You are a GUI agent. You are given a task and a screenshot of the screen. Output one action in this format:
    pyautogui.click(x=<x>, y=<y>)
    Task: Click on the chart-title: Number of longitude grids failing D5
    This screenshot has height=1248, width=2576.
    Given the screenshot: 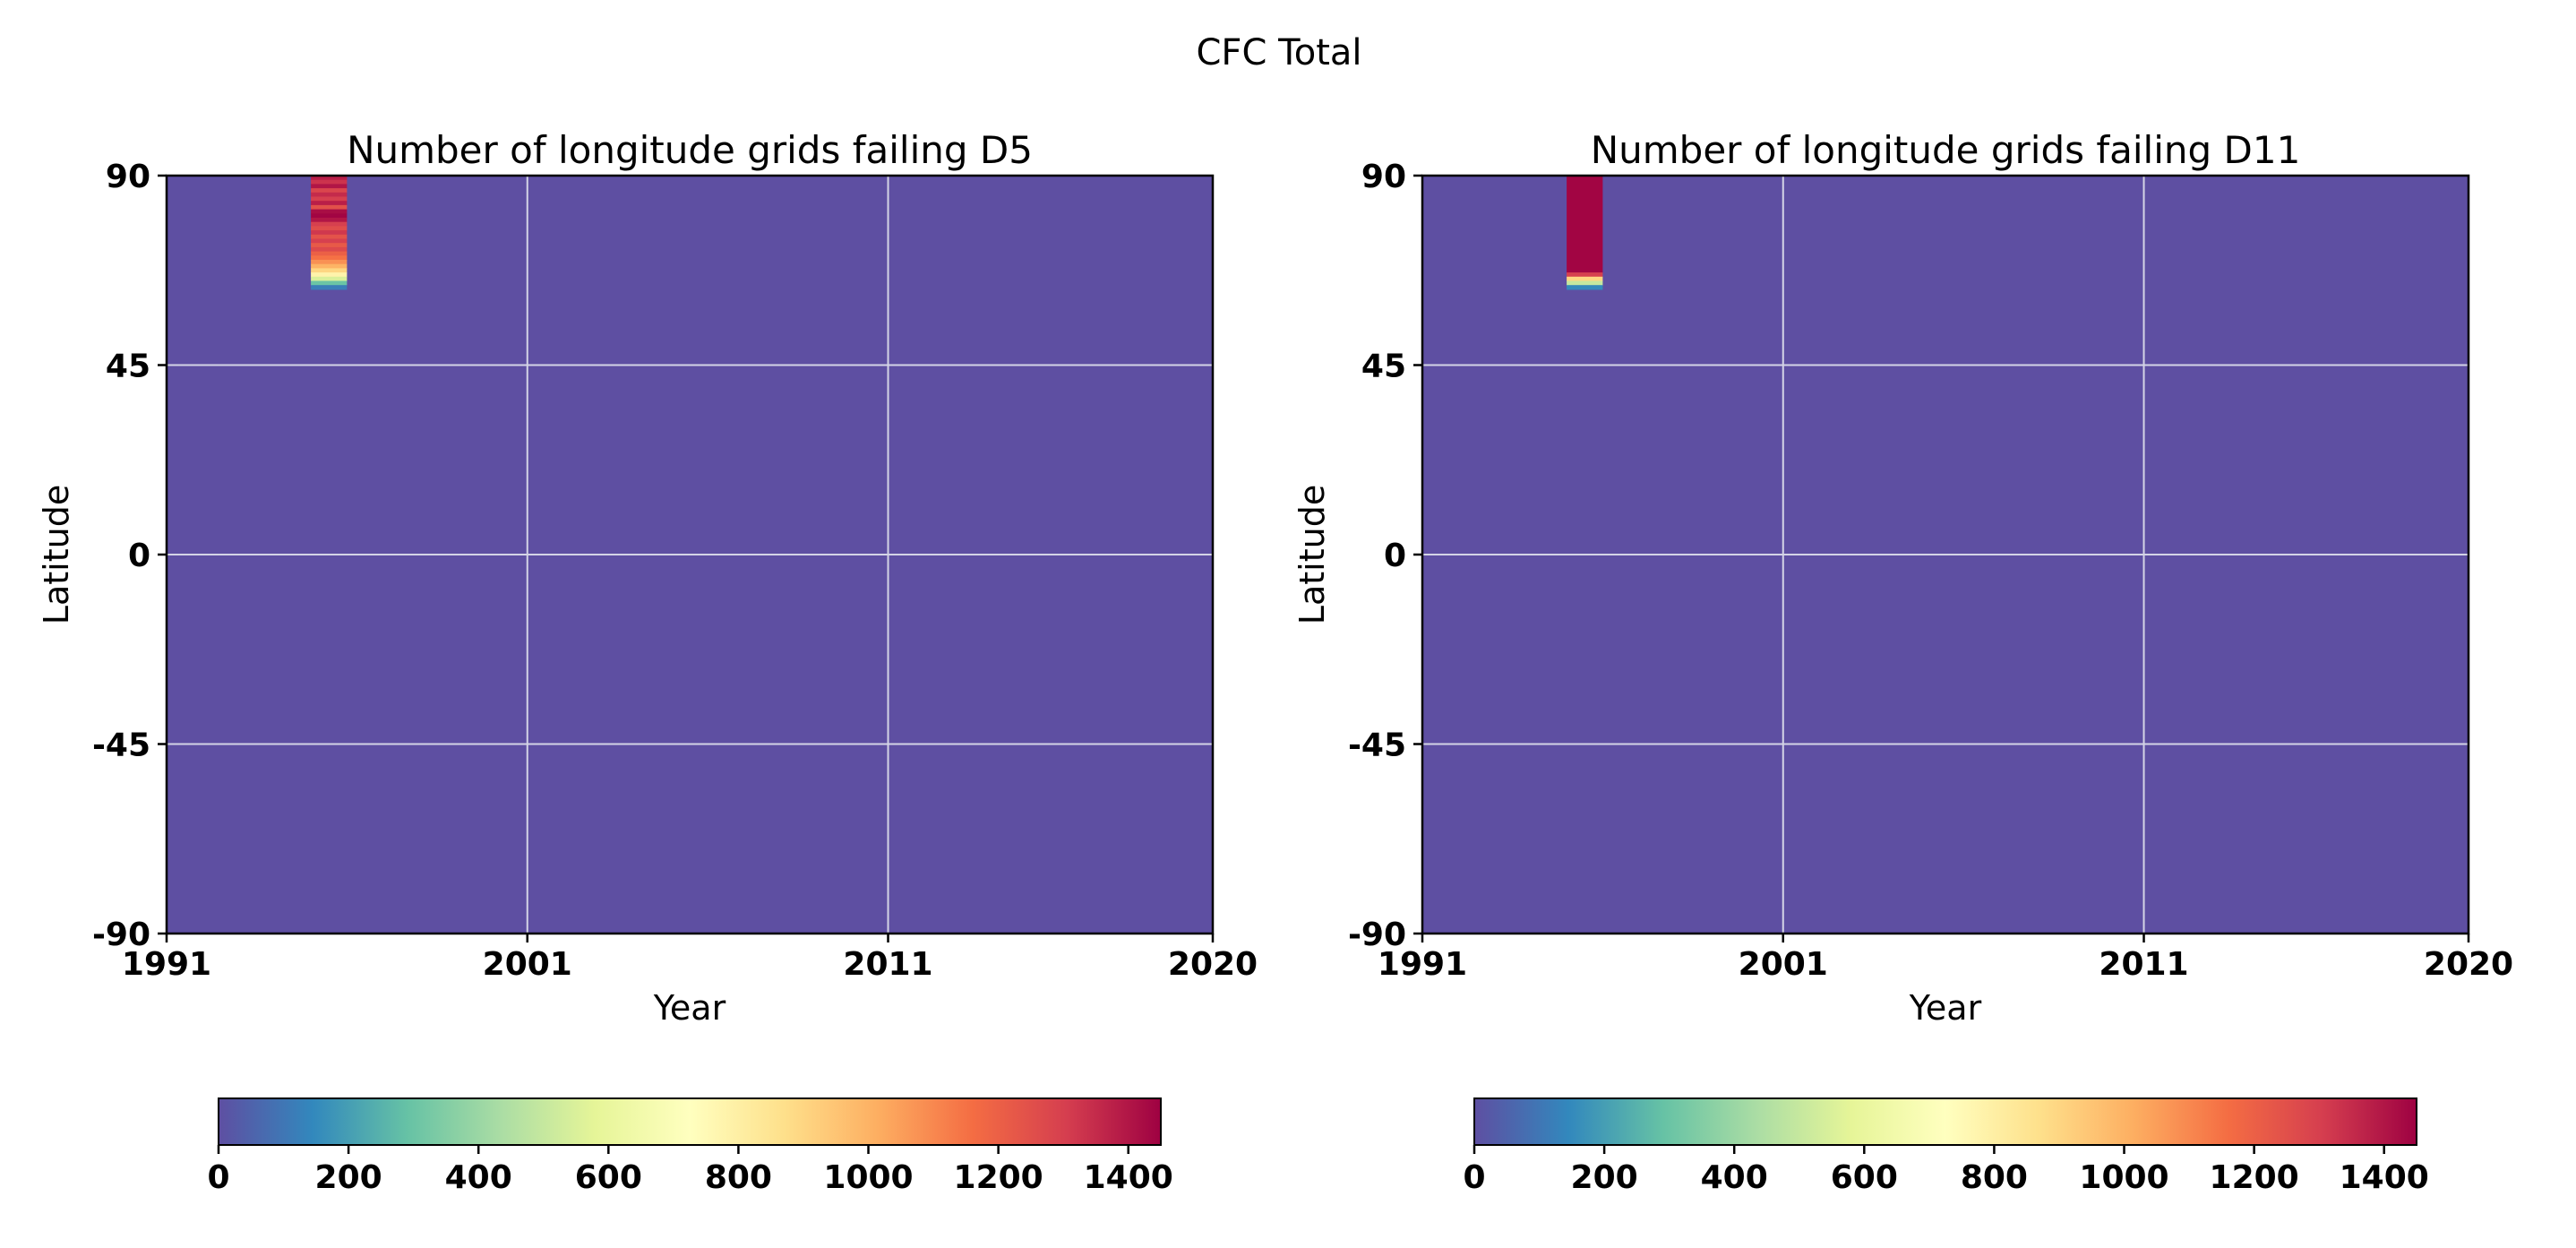 What is the action you would take?
    pyautogui.click(x=690, y=150)
    